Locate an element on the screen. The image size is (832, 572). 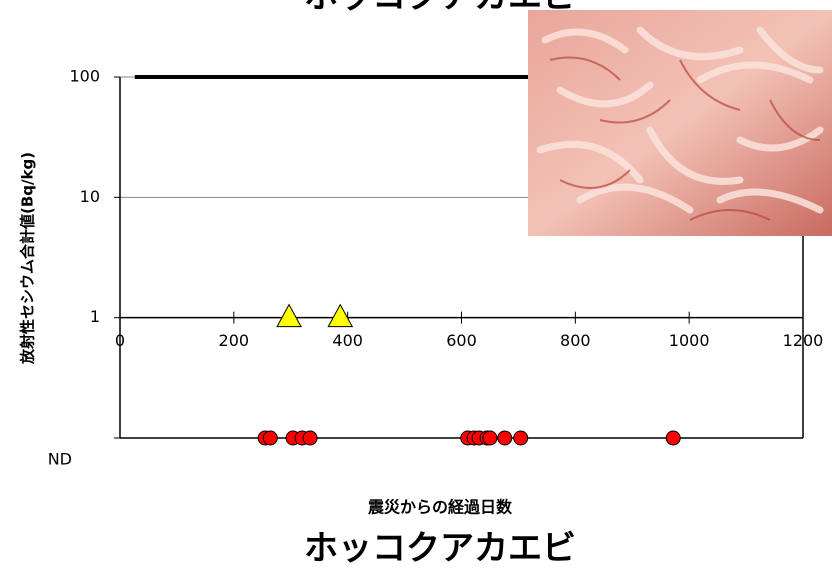
chart-title: ホッコクアカエビ is located at coordinates (440, 549).